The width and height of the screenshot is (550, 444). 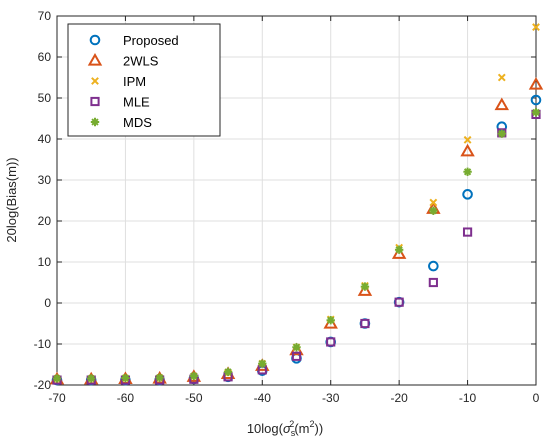 I want to click on legend-entry-proposed: Proposed, so click(x=134, y=40).